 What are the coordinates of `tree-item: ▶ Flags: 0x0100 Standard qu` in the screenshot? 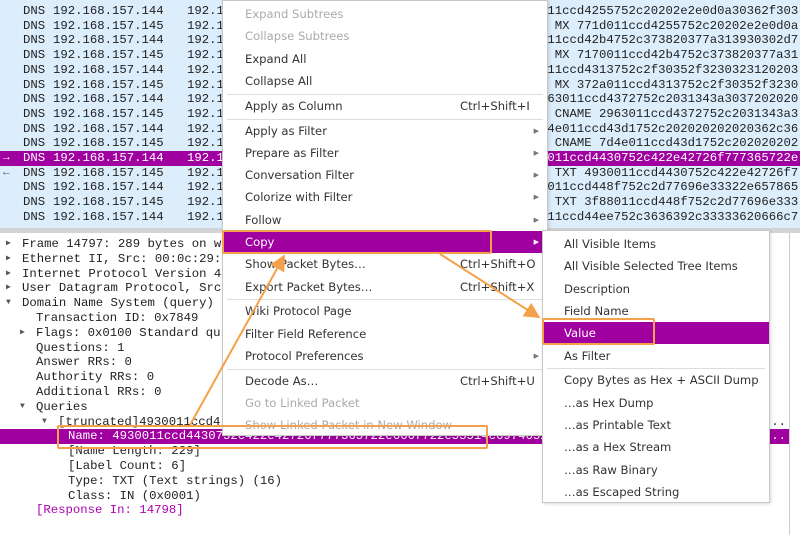 It's located at (395, 333).